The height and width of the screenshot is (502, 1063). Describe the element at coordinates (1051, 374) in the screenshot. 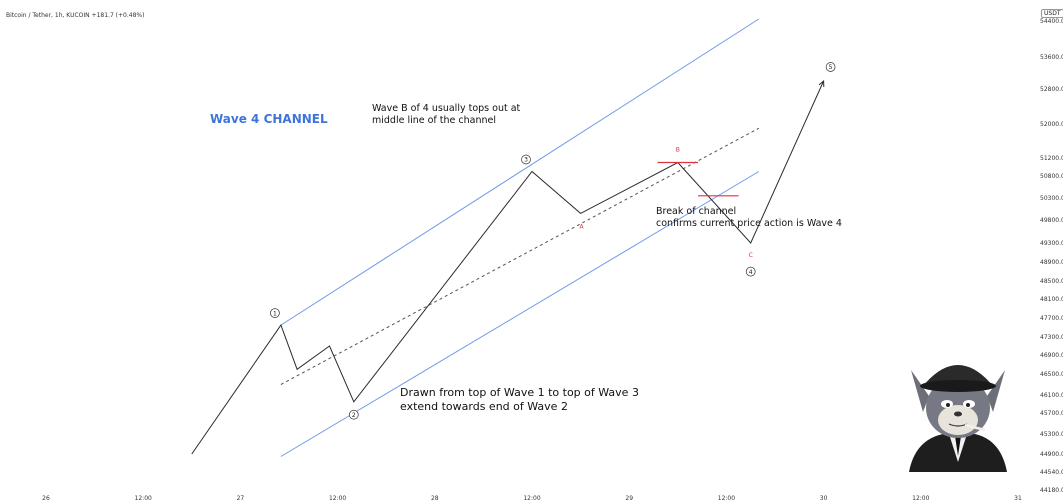

I see `y-tick-label: 46500.0` at that location.